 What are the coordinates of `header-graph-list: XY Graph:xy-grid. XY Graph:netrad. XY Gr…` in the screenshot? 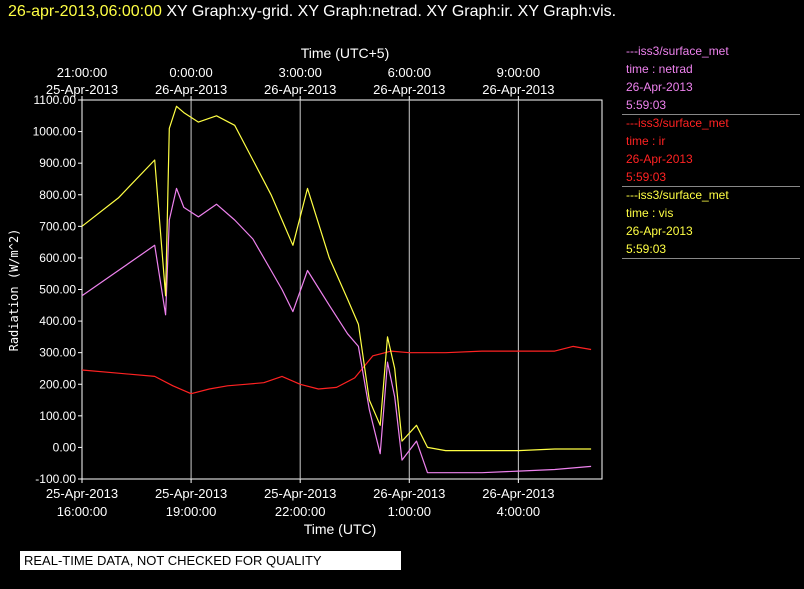 It's located at (391, 11).